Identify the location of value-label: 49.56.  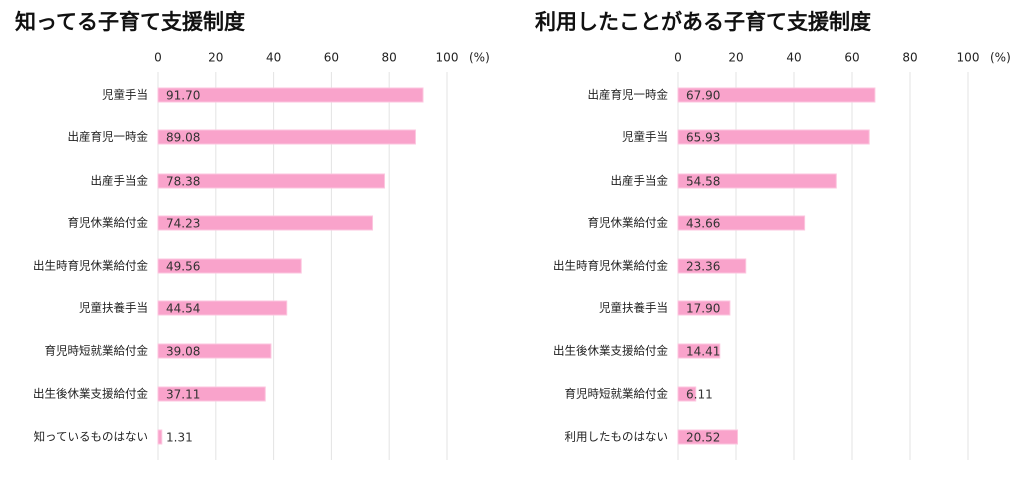
(183, 267).